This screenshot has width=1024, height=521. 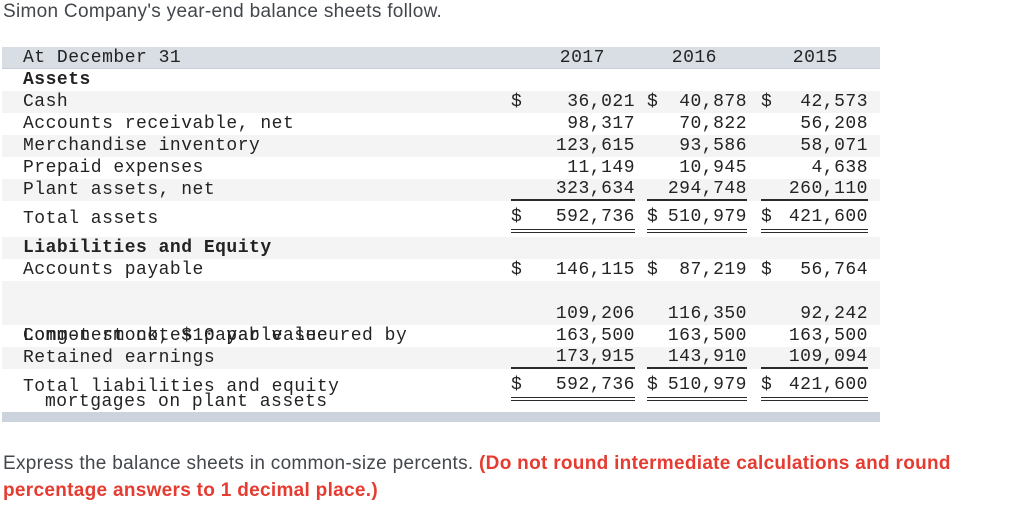 I want to click on row-label: Prepaid expenses, so click(x=113, y=168).